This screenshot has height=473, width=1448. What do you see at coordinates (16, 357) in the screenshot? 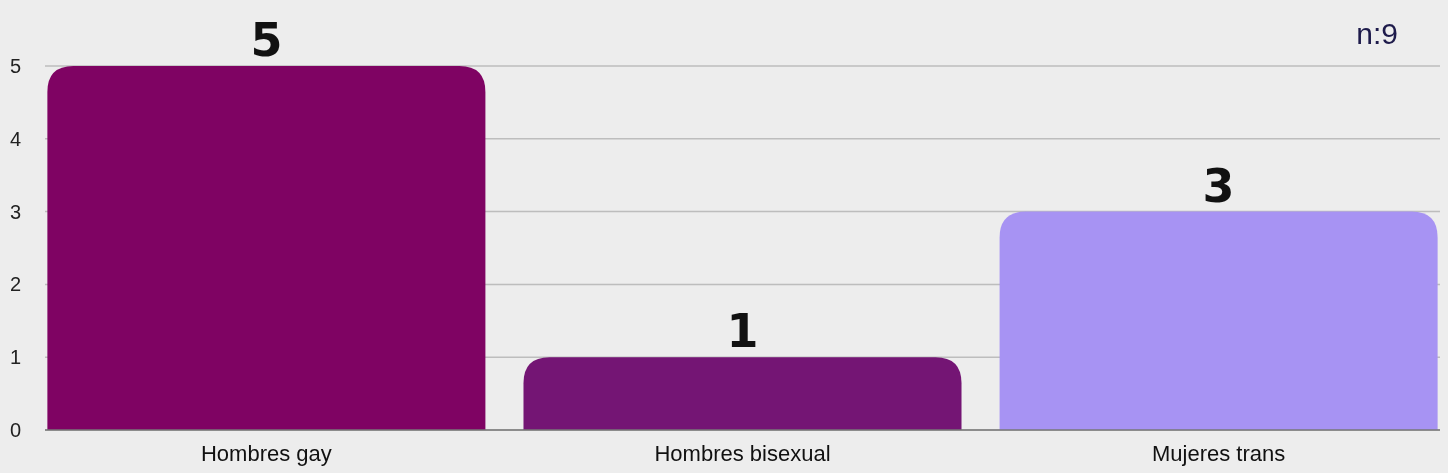
I see `y-tick-label: 1` at bounding box center [16, 357].